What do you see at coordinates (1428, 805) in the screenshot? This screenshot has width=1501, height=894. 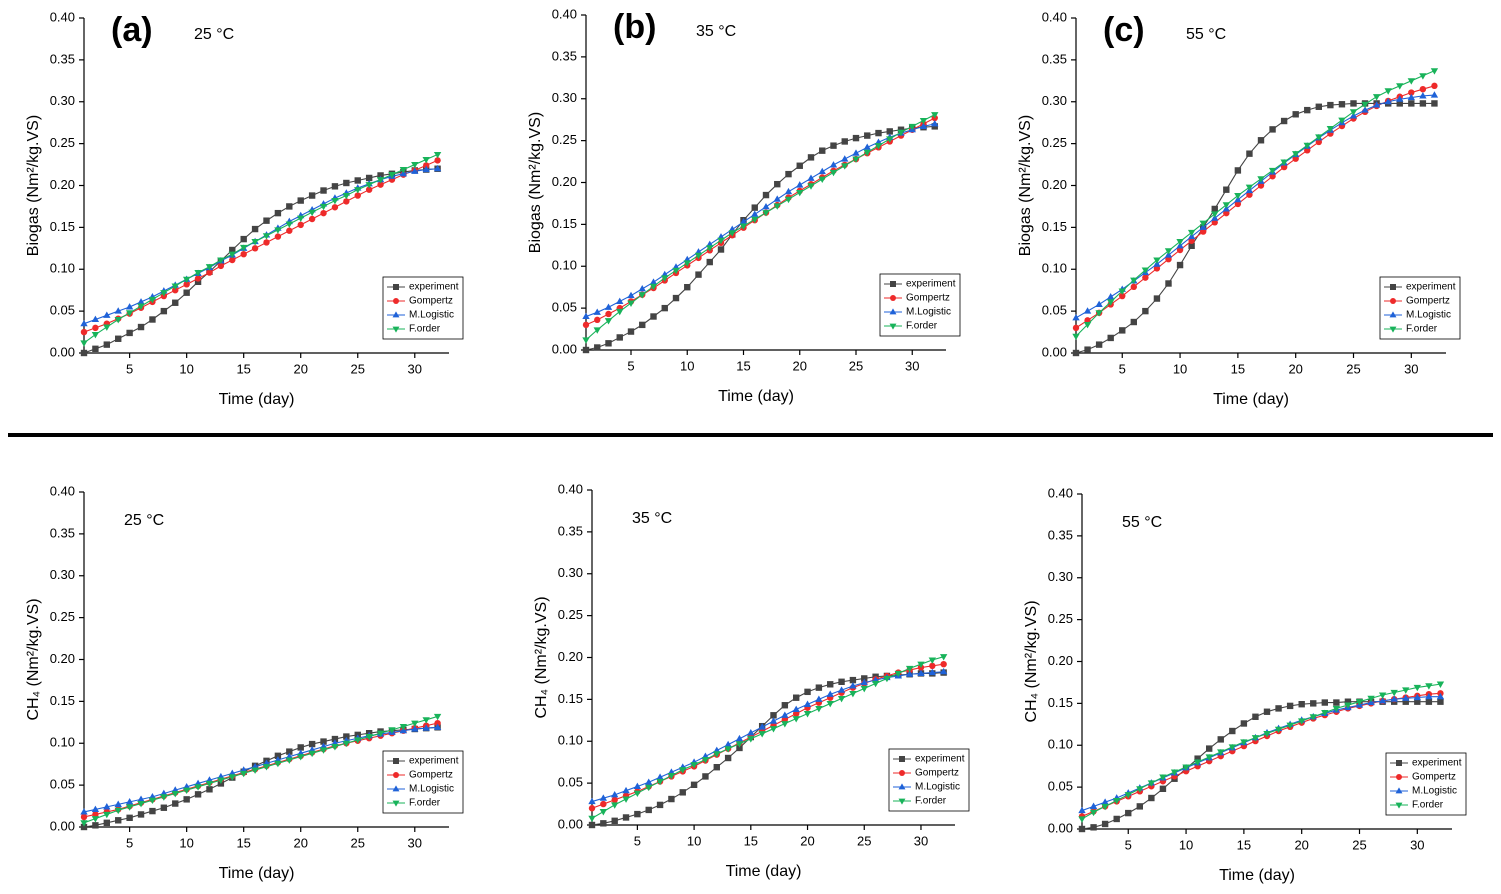 I see `legend-label: F.order` at bounding box center [1428, 805].